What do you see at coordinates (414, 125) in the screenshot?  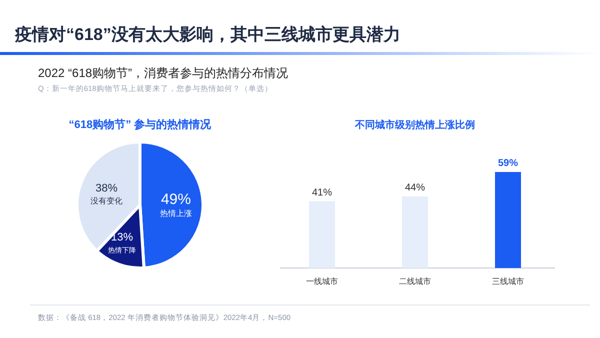 I see `chart-title: 不同城市级别热情上涨比例` at bounding box center [414, 125].